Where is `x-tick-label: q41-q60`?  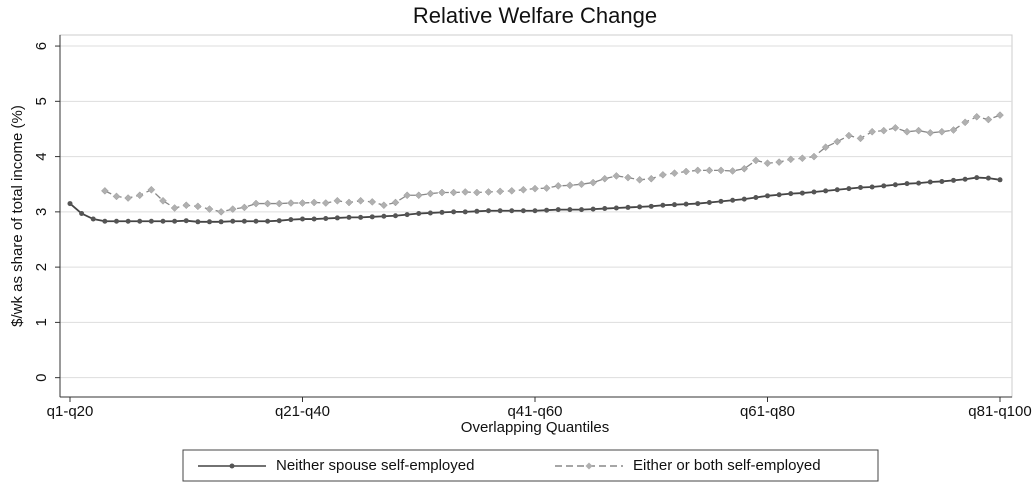 x-tick-label: q41-q60 is located at coordinates (534, 411).